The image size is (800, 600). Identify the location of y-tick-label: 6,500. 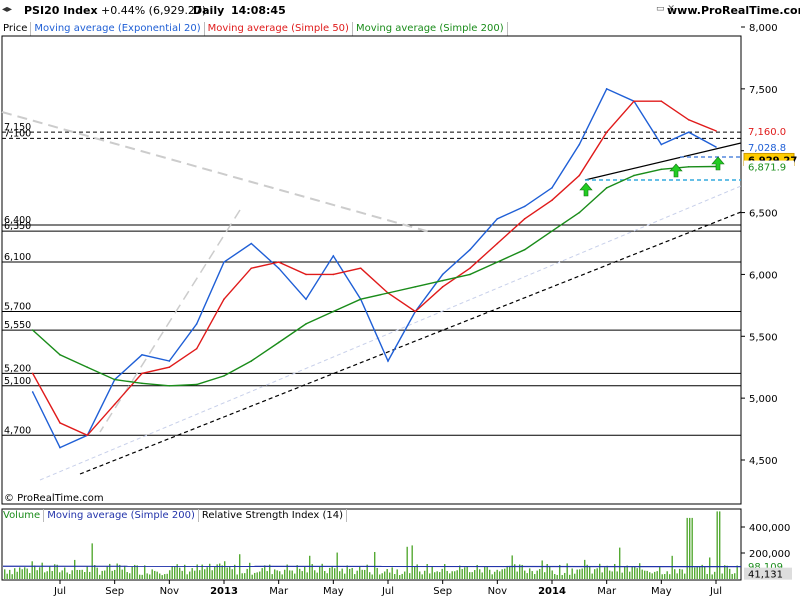
(763, 214).